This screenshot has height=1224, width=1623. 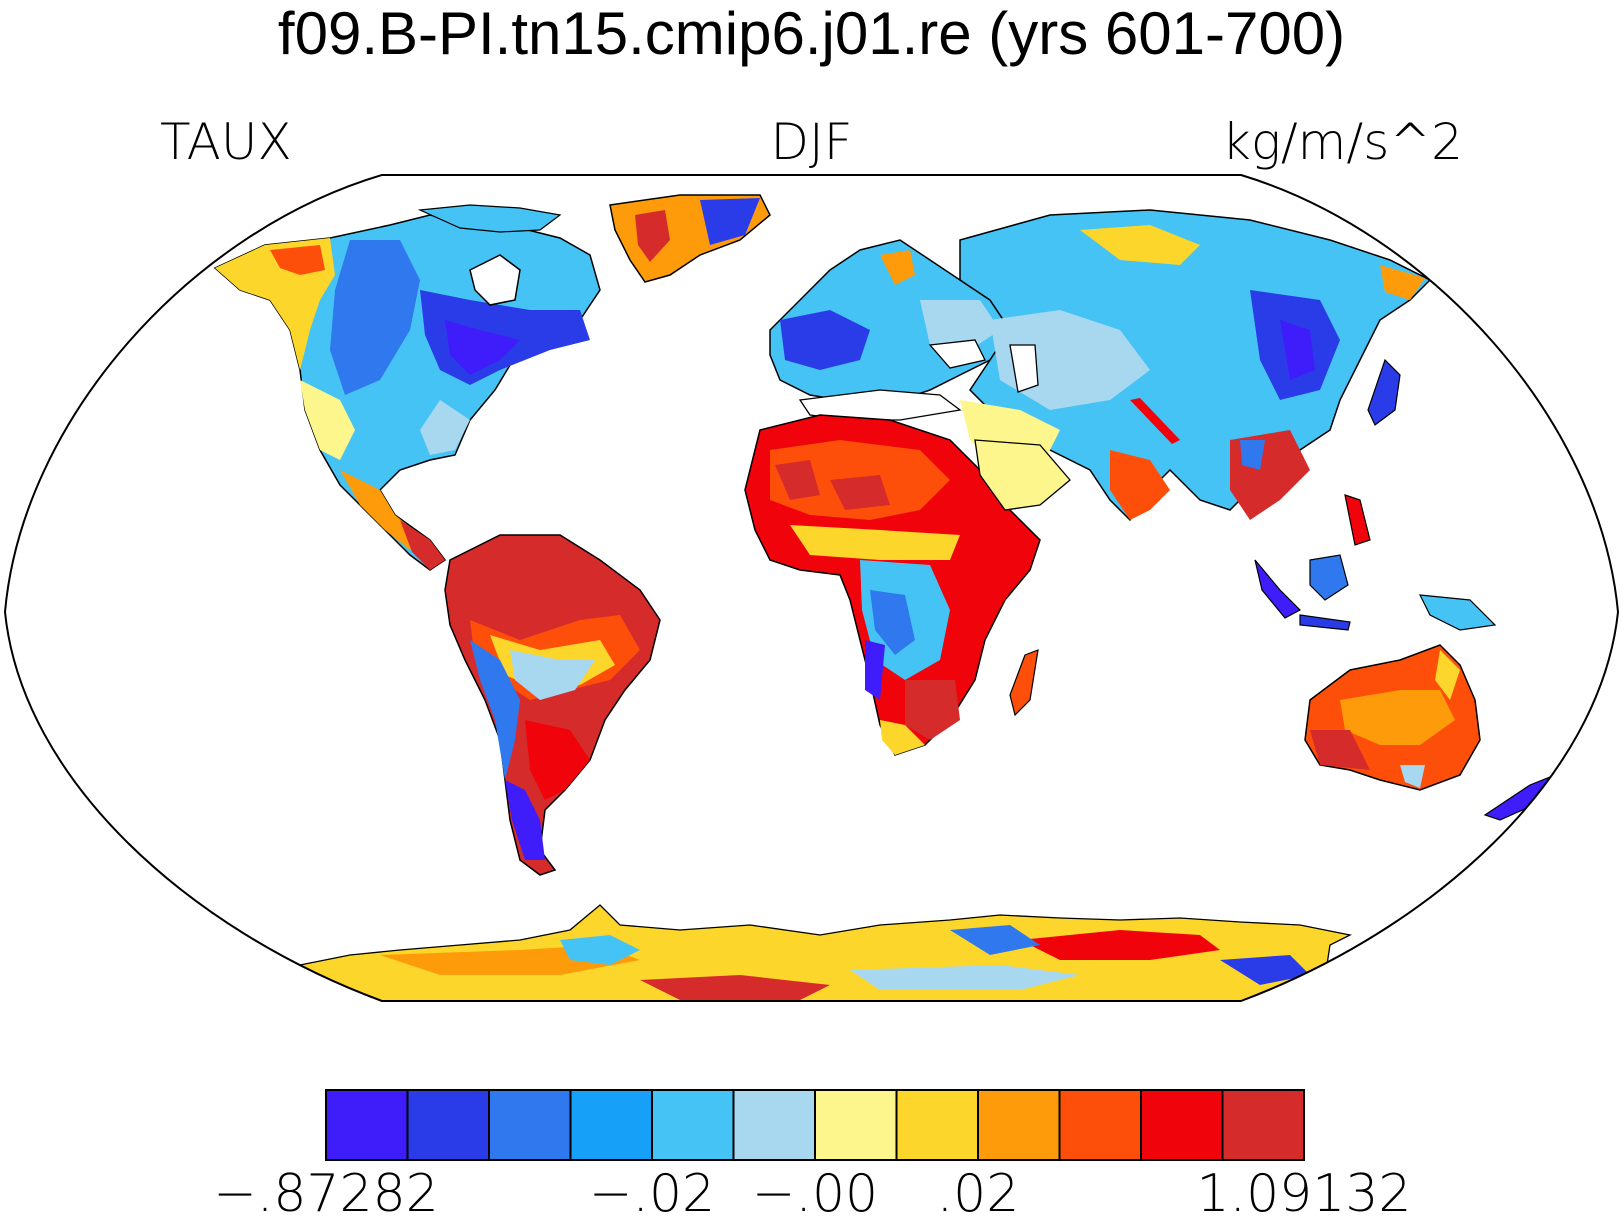 What do you see at coordinates (1140, 485) in the screenshot?
I see `india-positive` at bounding box center [1140, 485].